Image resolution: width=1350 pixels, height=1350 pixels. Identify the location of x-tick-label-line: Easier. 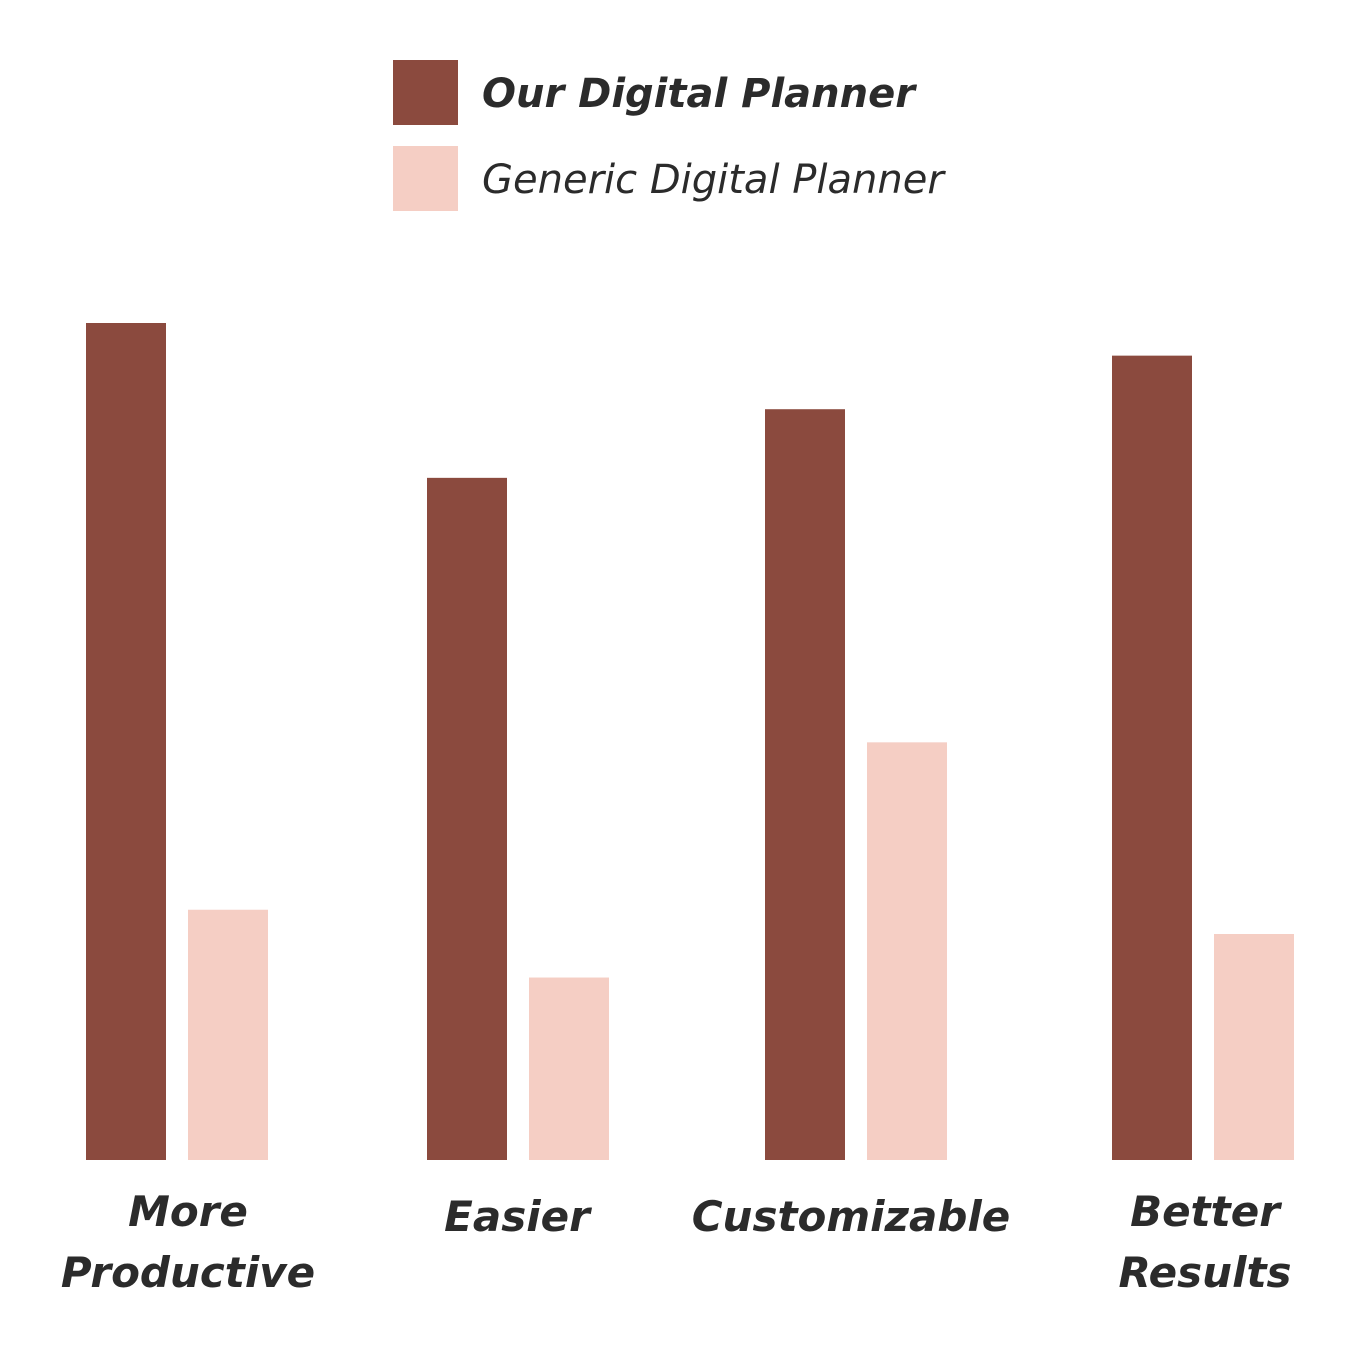
(518, 1216).